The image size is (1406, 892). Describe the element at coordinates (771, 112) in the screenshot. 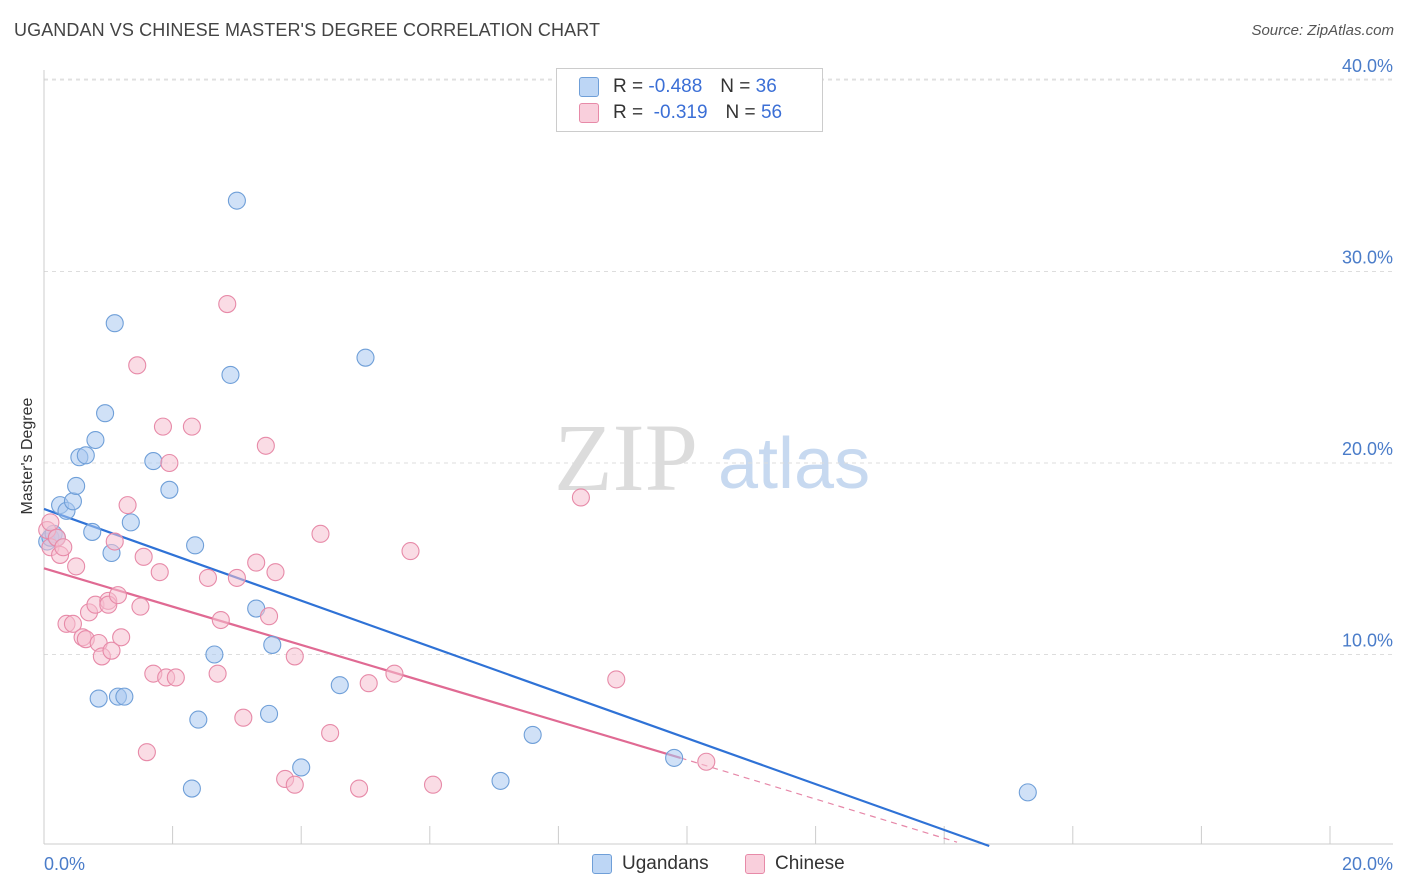

I see `legend-n-value: 56` at that location.